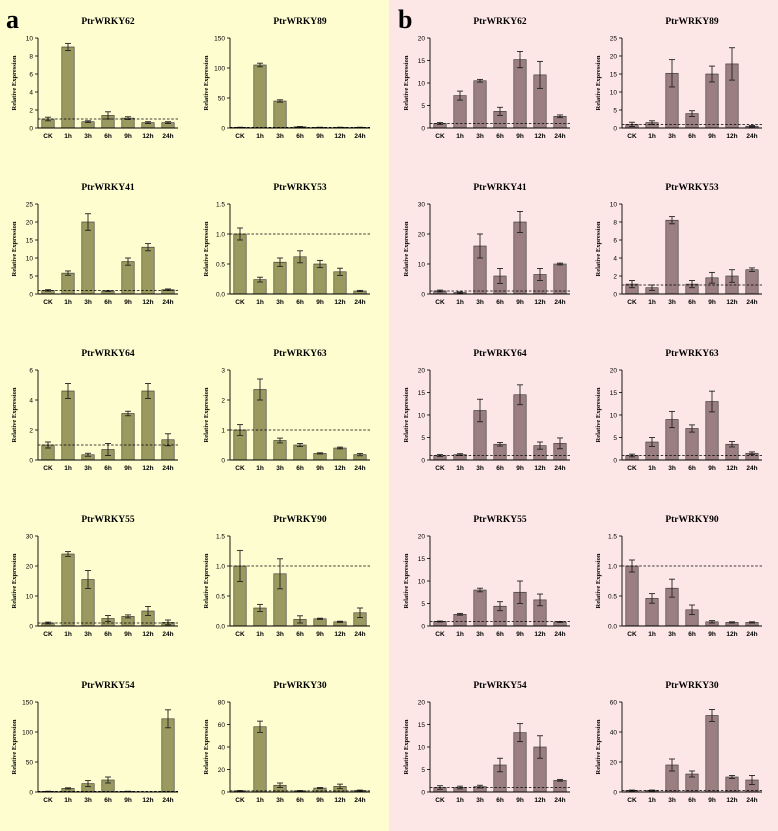  What do you see at coordinates (614, 733) in the screenshot?
I see `y-tick-label: 40` at bounding box center [614, 733].